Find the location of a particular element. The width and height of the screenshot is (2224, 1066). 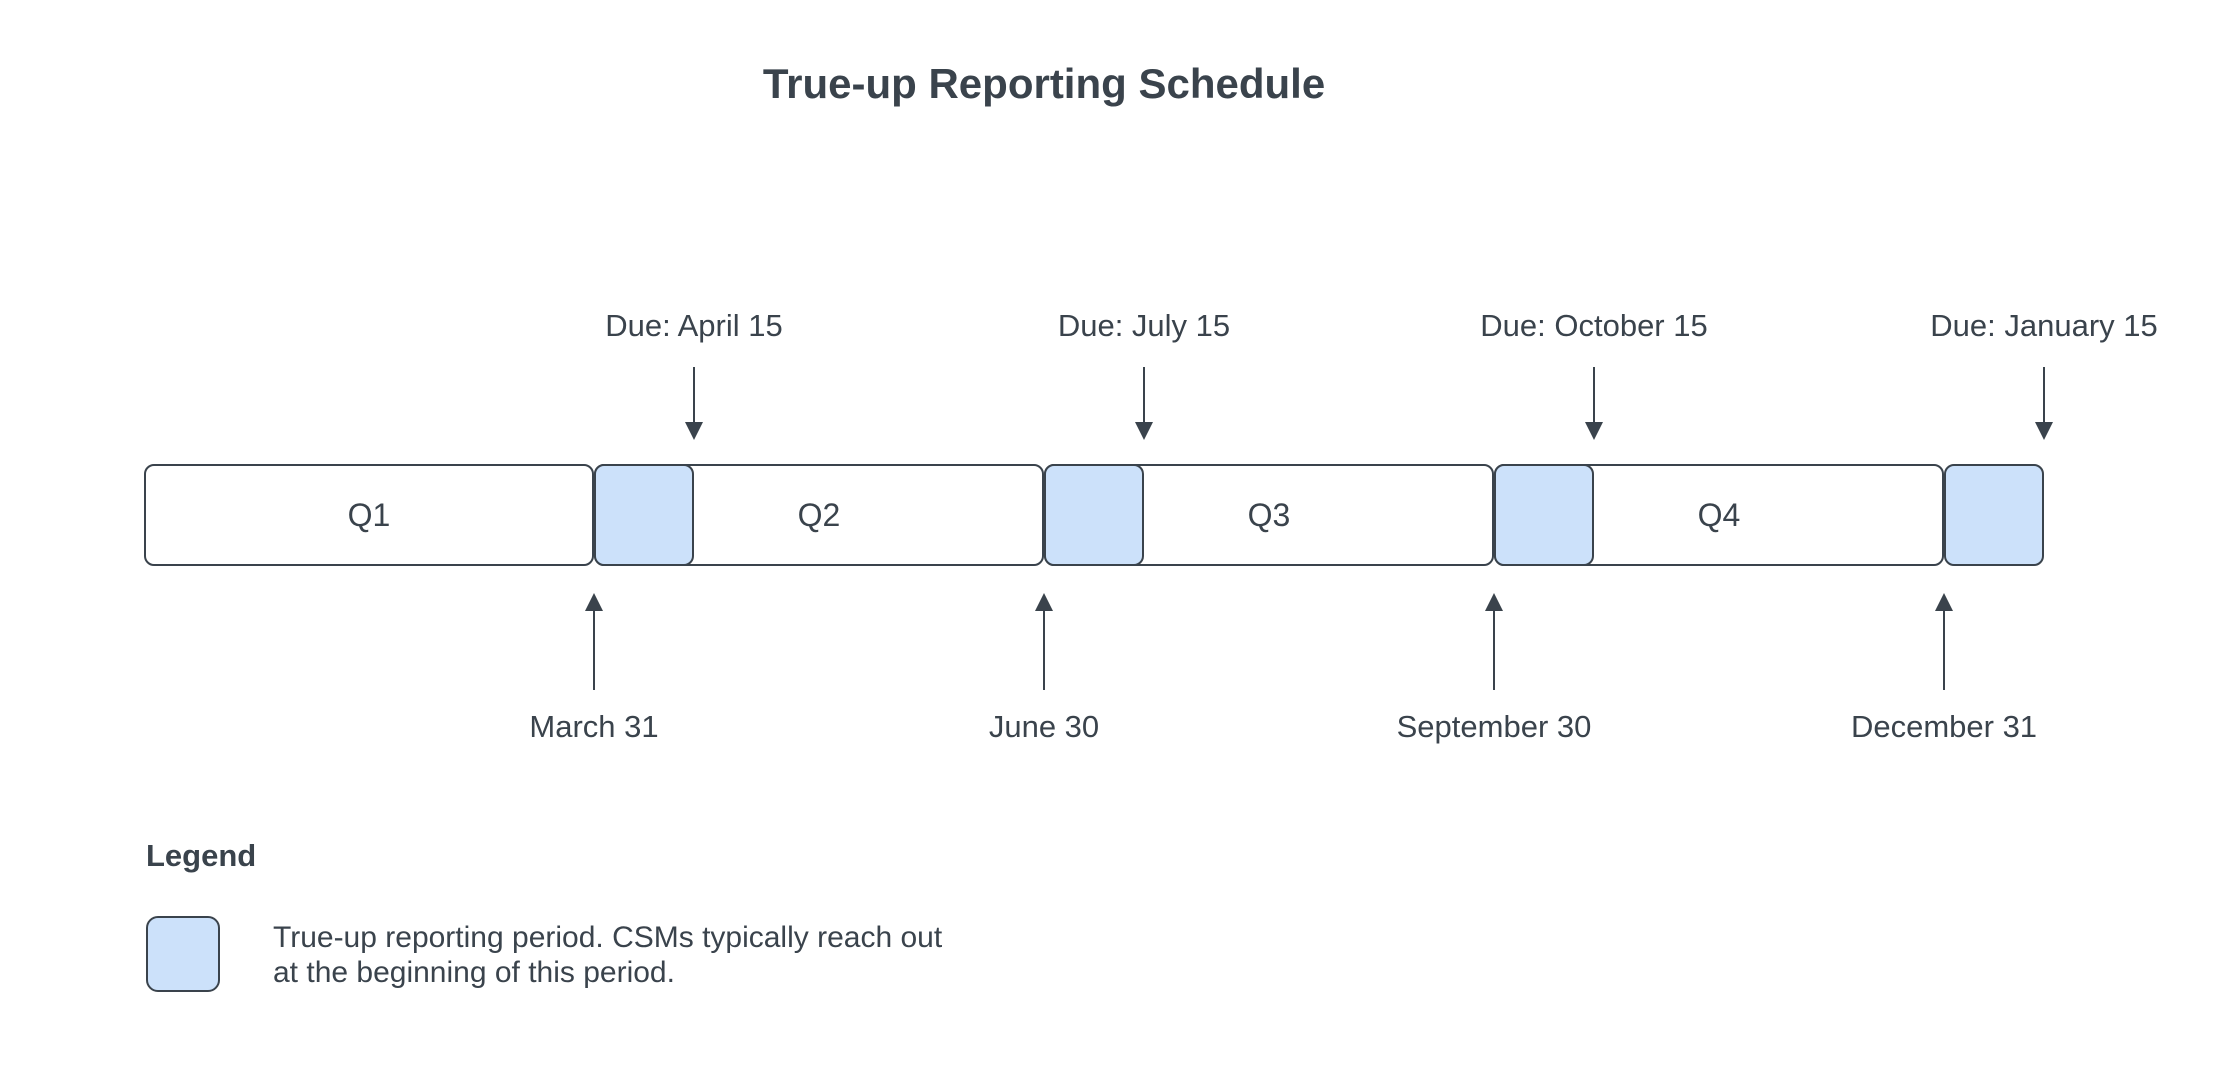

quarter-label: Q3 is located at coordinates (1269, 514).